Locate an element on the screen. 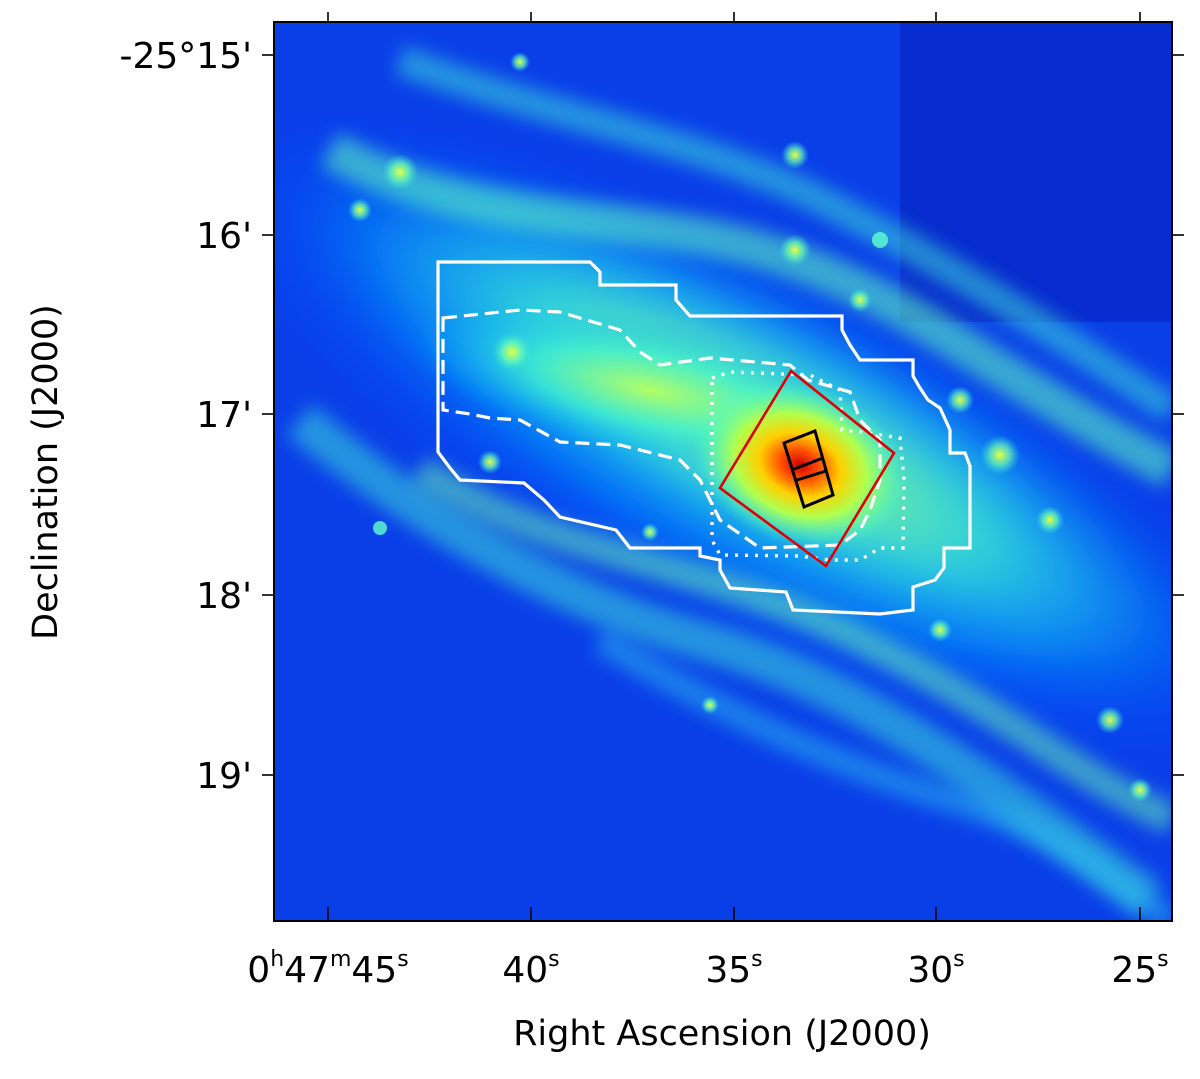 Image resolution: width=1200 pixels, height=1079 pixels. slit-boxes is located at coordinates (808, 469).